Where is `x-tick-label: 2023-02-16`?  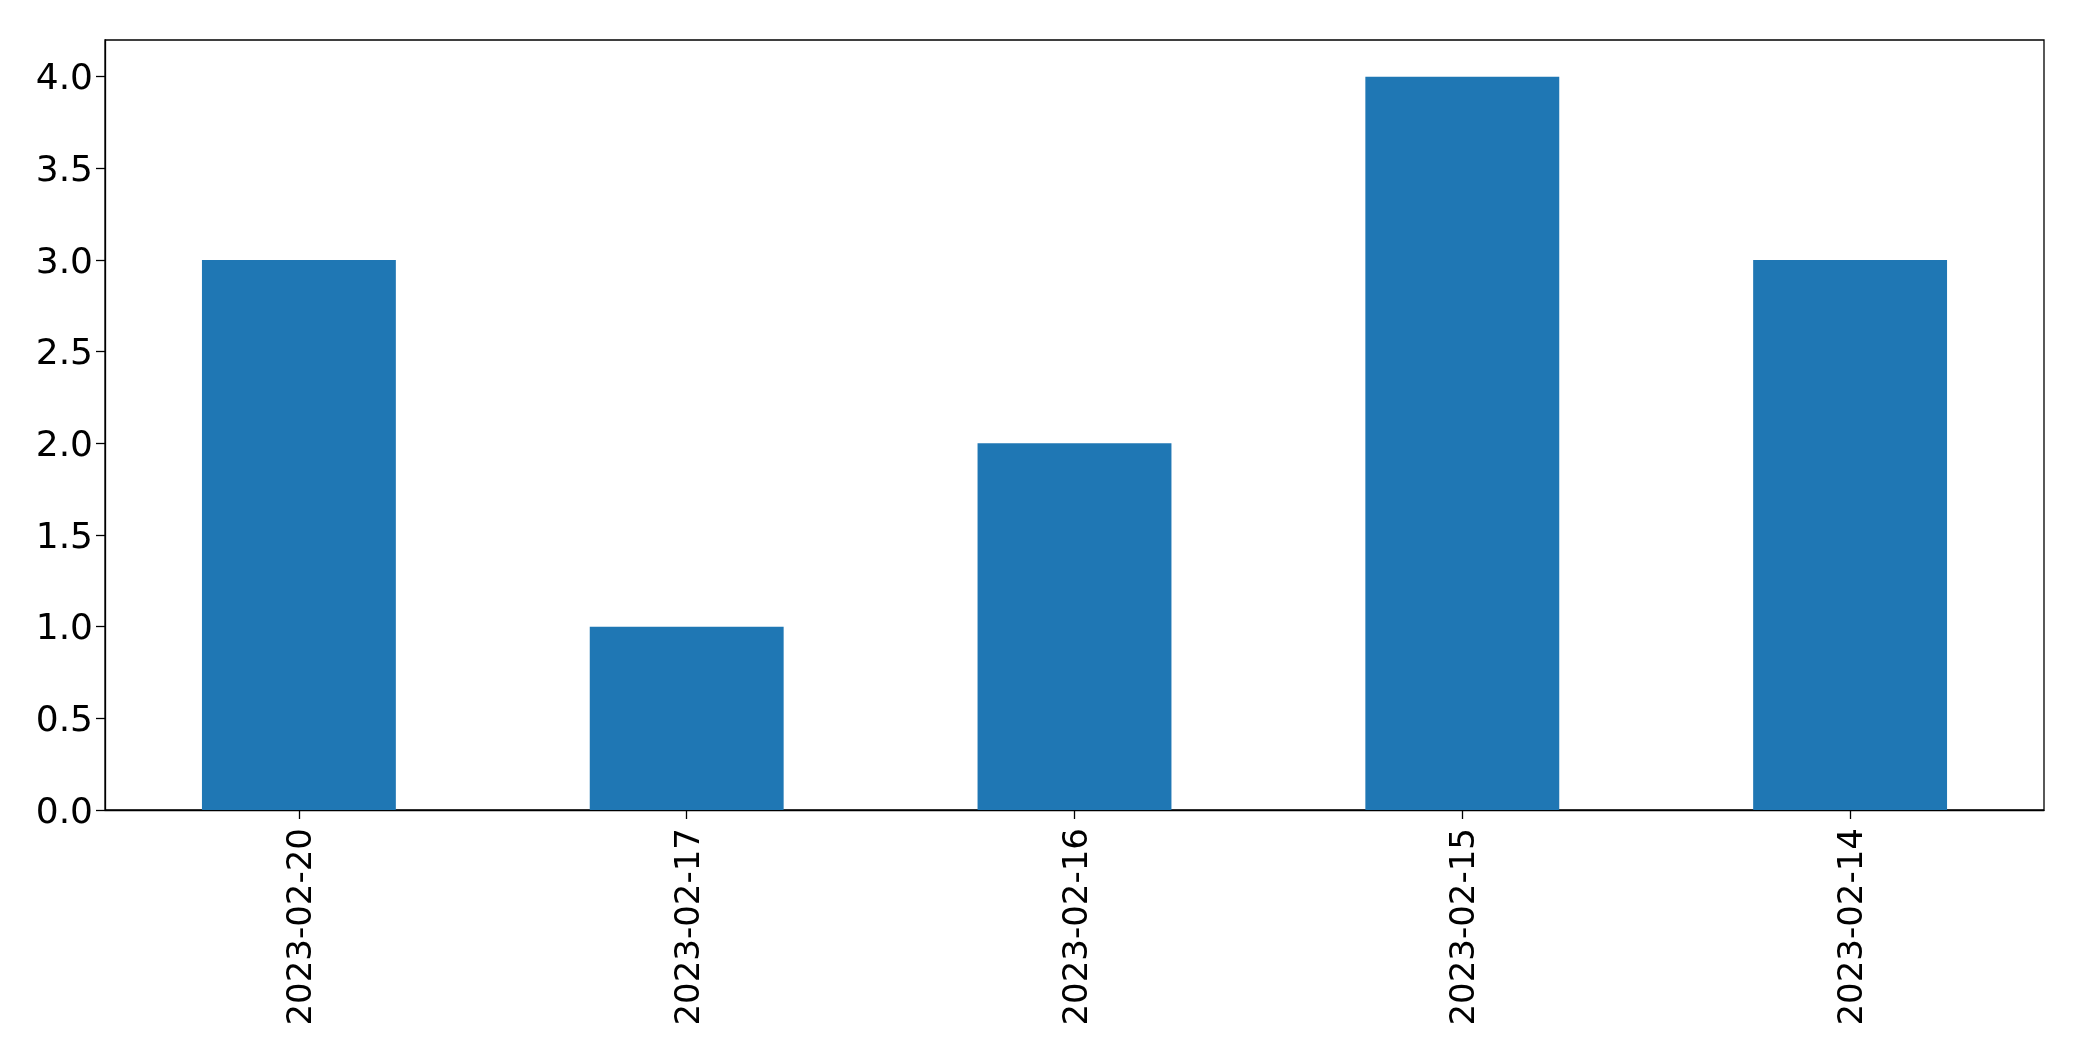 x-tick-label: 2023-02-16 is located at coordinates (1074, 927).